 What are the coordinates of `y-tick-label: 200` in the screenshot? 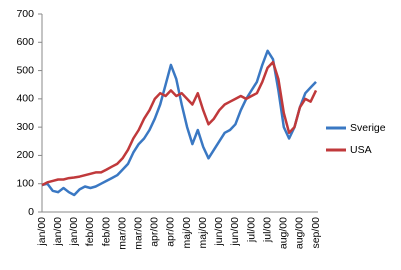 It's located at (25, 155).